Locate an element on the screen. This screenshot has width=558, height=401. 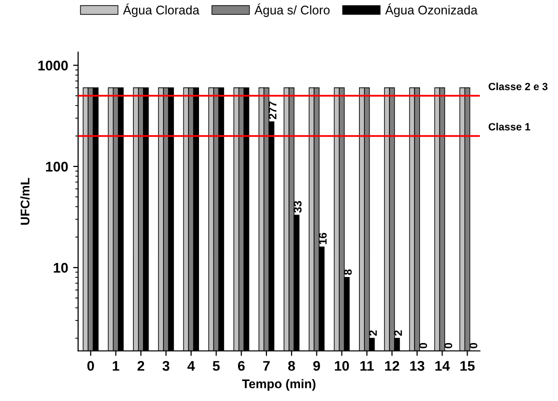
x-tick-label: 9 is located at coordinates (316, 365).